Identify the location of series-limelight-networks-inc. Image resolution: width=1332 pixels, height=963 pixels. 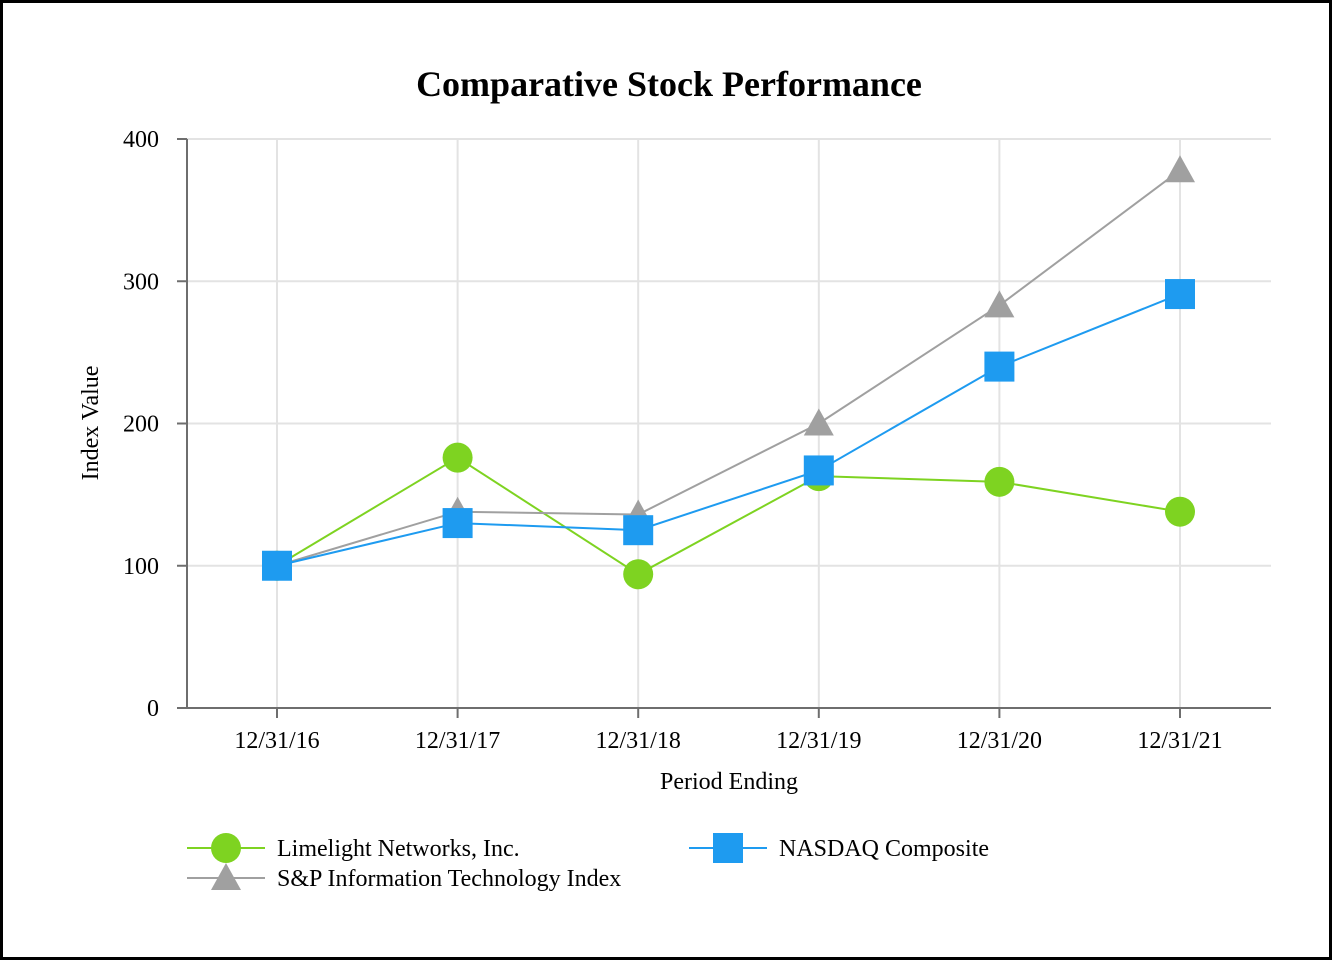
(728, 516).